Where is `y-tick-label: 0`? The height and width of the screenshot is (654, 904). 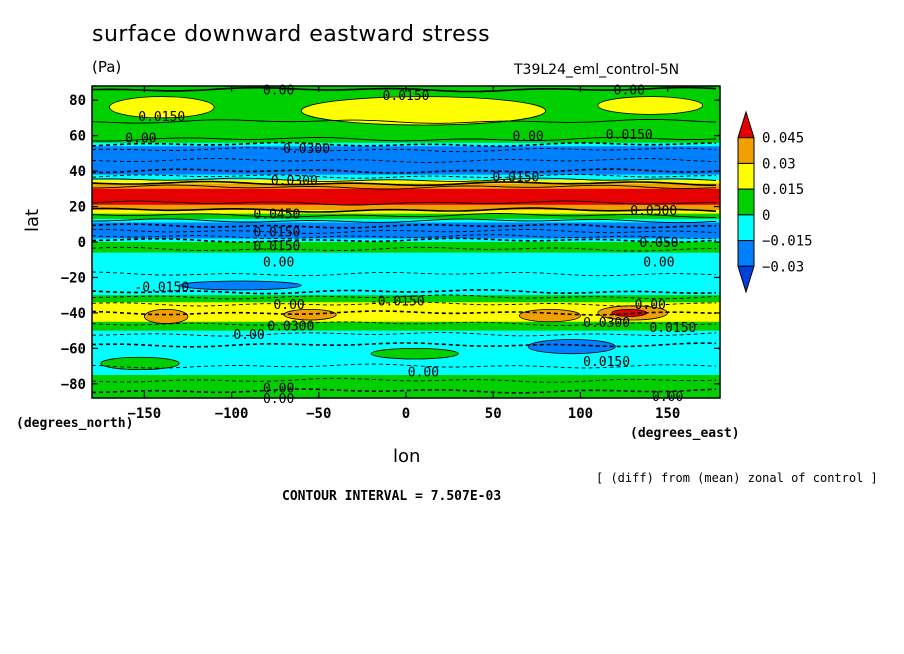 y-tick-label: 0 is located at coordinates (82, 243).